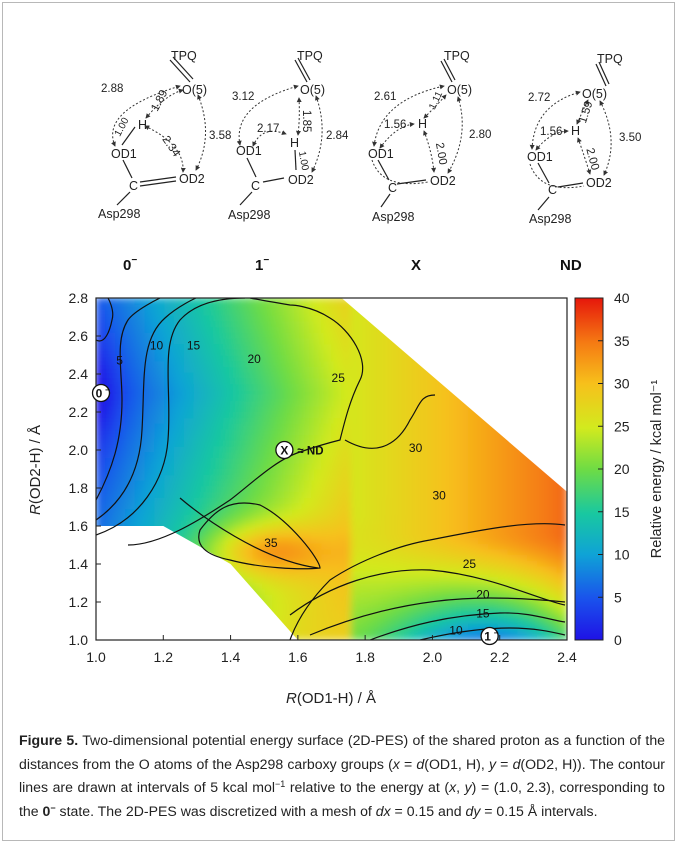 The height and width of the screenshot is (845, 679). What do you see at coordinates (480, 135) in the screenshot?
I see `distance-o5-od2: 2.80` at bounding box center [480, 135].